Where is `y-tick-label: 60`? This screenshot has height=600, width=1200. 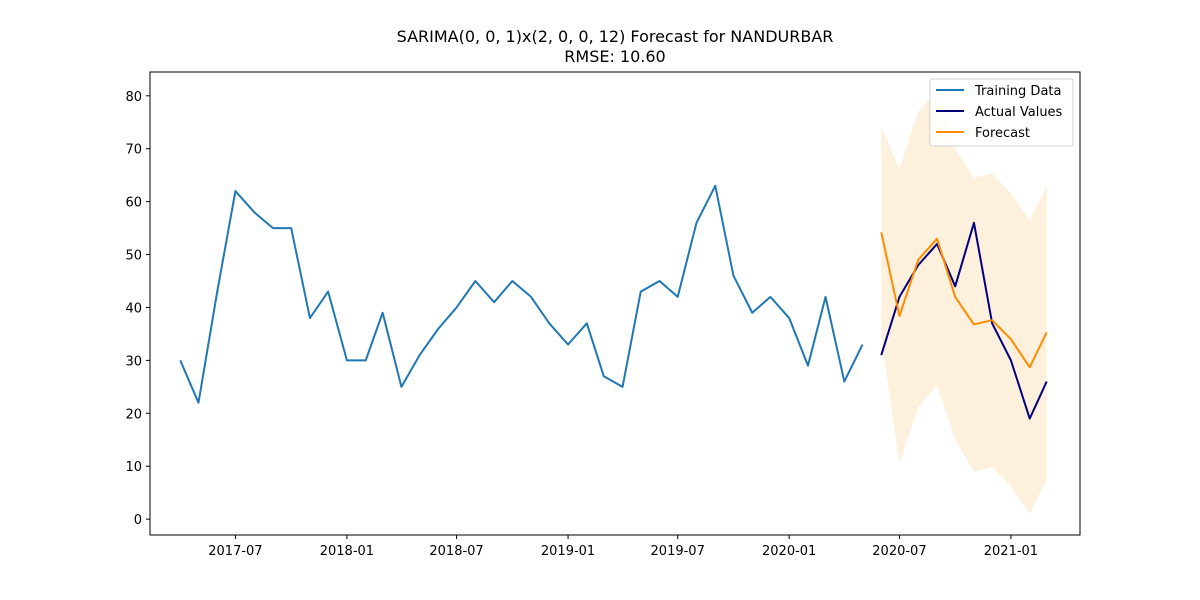
y-tick-label: 60 is located at coordinates (133, 203).